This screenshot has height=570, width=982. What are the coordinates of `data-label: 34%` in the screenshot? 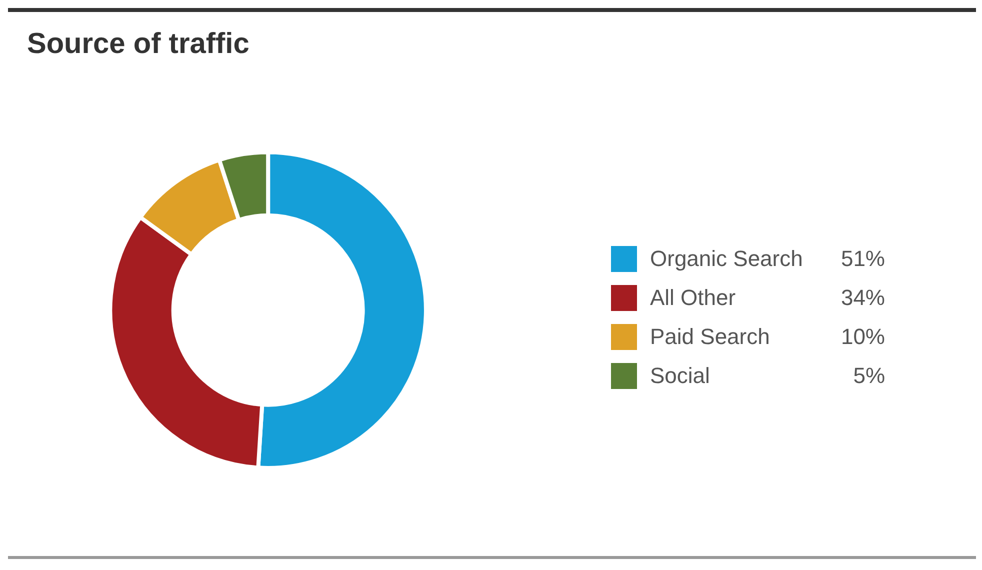 It's located at (862, 298).